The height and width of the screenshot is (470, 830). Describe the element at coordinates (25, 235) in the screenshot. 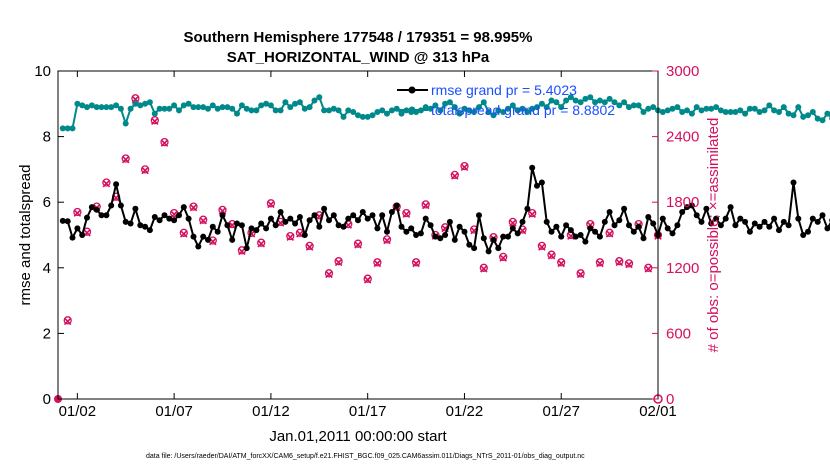

I see `y-axis-label-left: rmse and totalspread` at that location.